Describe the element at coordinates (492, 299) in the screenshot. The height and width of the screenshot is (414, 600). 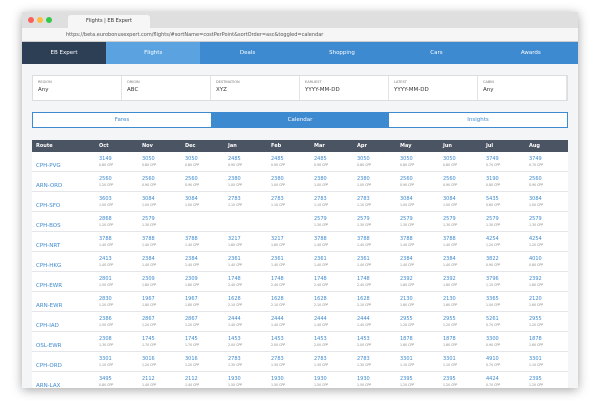
I see `points: 3365` at that location.